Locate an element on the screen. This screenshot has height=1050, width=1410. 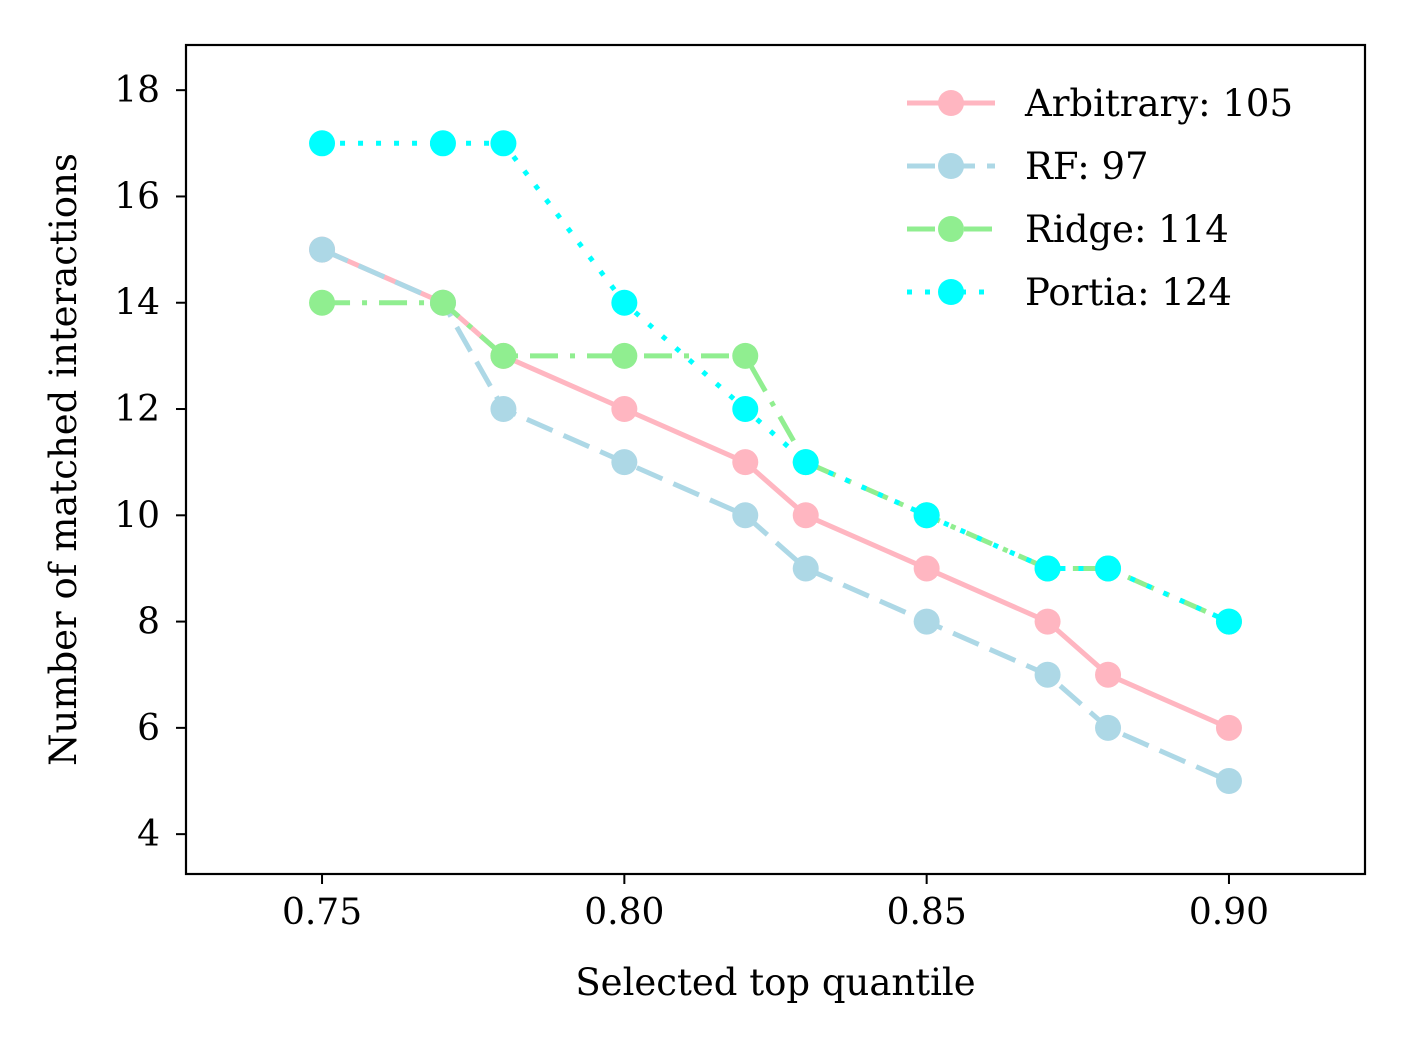
x-axis-label: Selected top quantile is located at coordinates (775, 982).